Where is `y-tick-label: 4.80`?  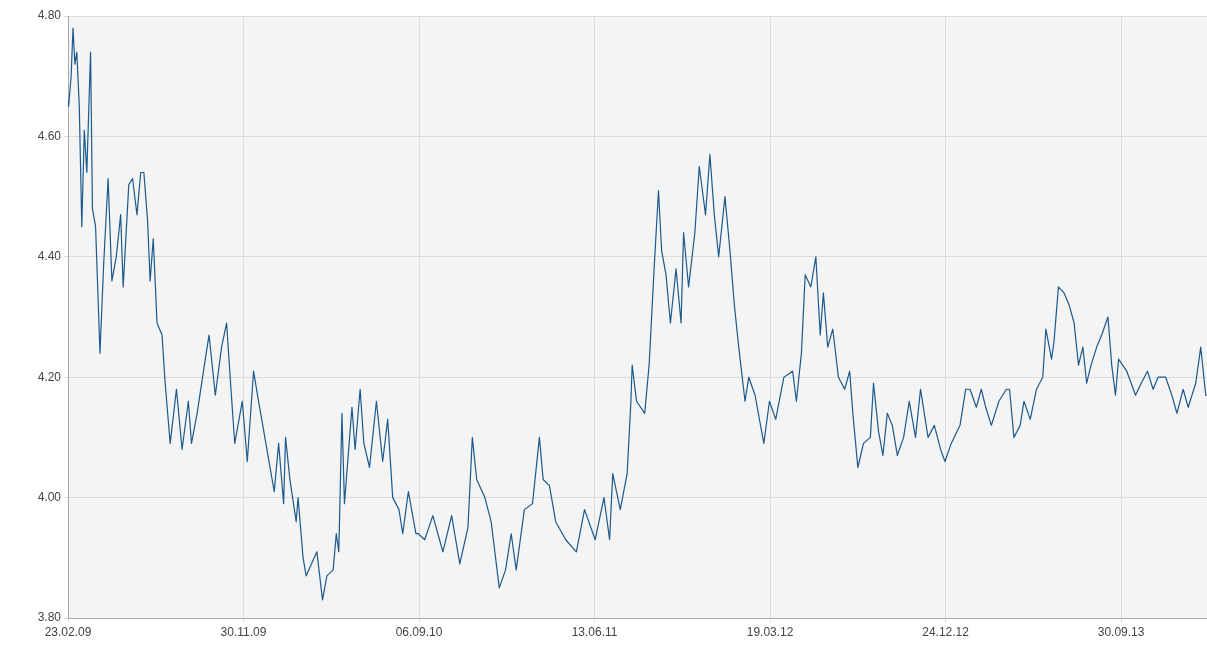 y-tick-label: 4.80 is located at coordinates (49, 15).